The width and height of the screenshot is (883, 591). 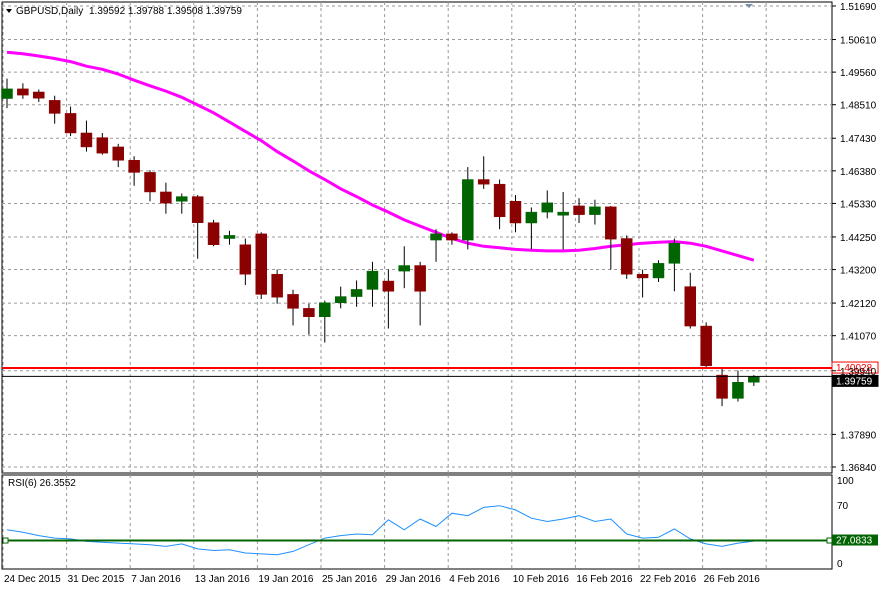 What do you see at coordinates (829, 540) in the screenshot?
I see `rsi-level-handle-right` at bounding box center [829, 540].